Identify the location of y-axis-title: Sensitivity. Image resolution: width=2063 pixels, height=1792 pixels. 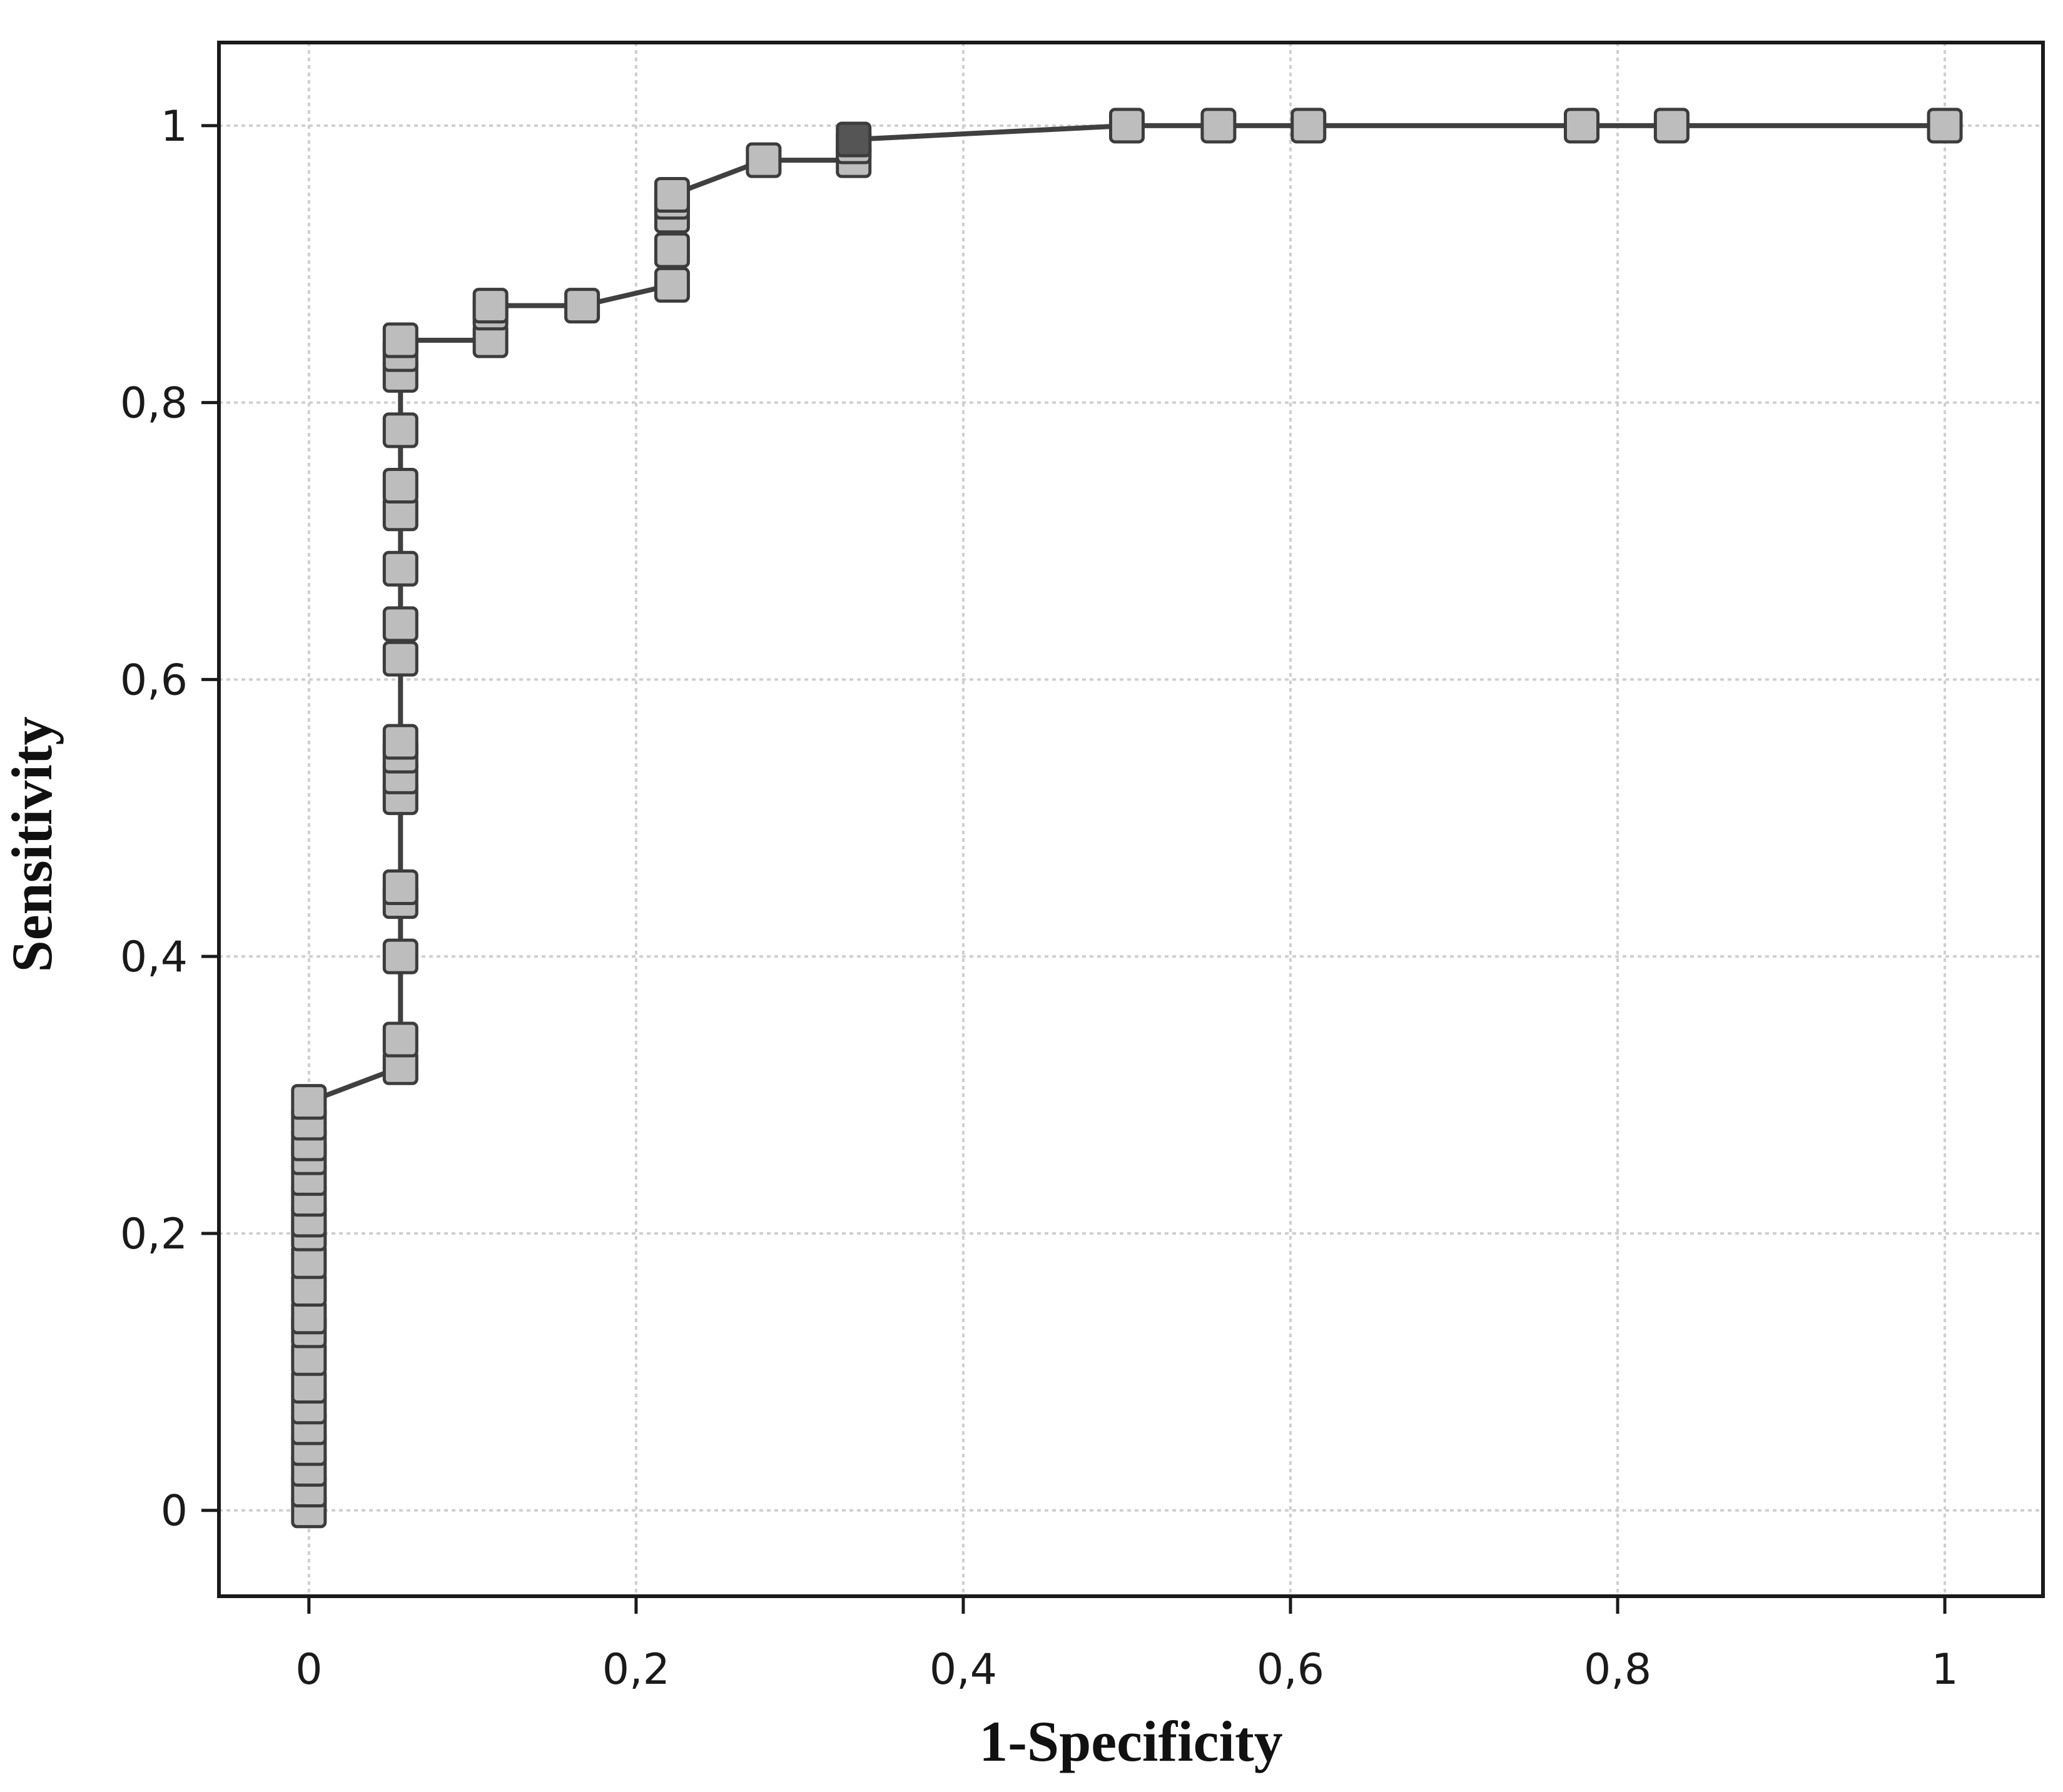
(32, 845).